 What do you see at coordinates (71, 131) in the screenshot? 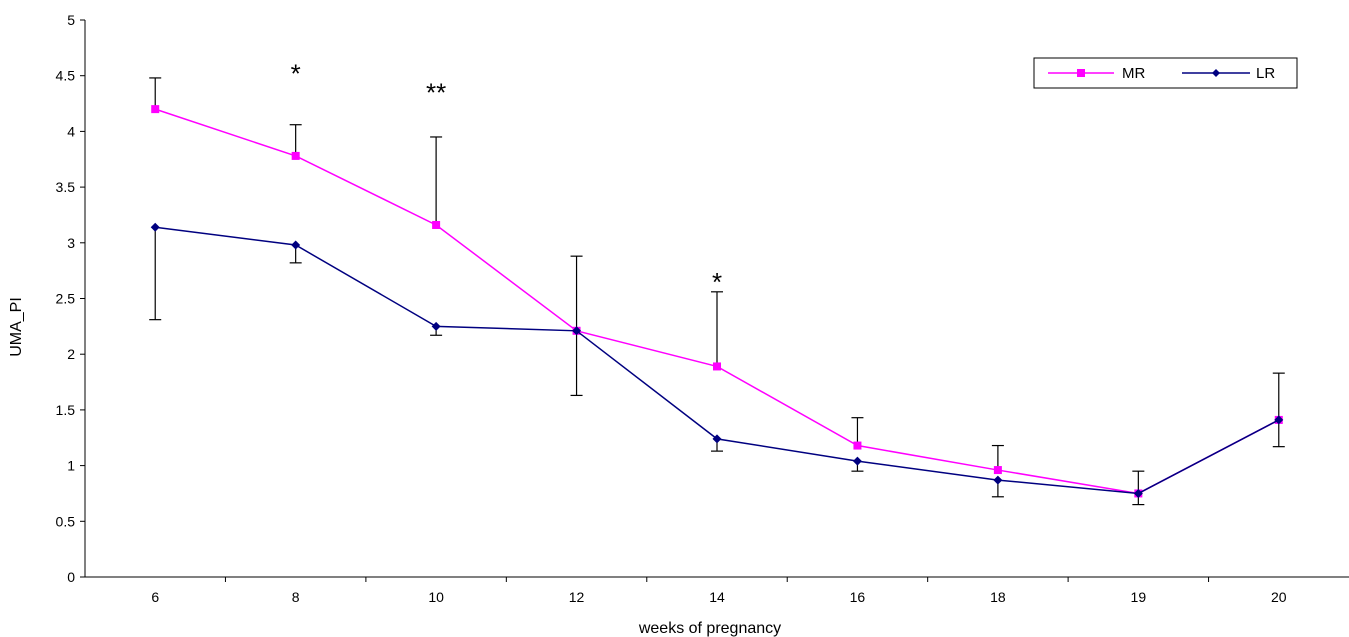
I see `y-tick-label: 4` at bounding box center [71, 131].